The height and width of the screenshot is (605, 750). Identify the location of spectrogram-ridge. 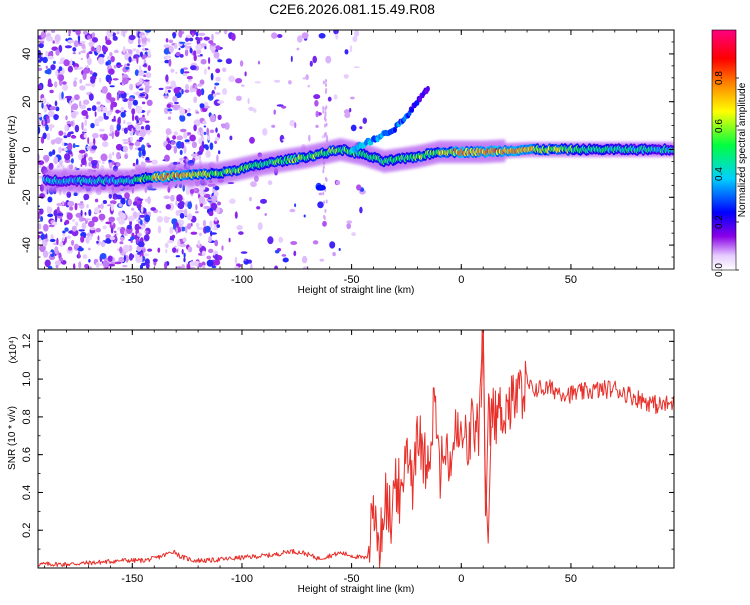
(358, 165).